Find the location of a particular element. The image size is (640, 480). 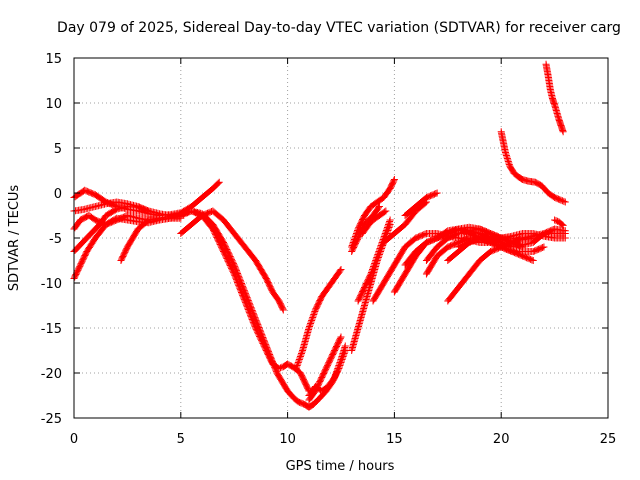

x-tick-label: 0 is located at coordinates (74, 439).